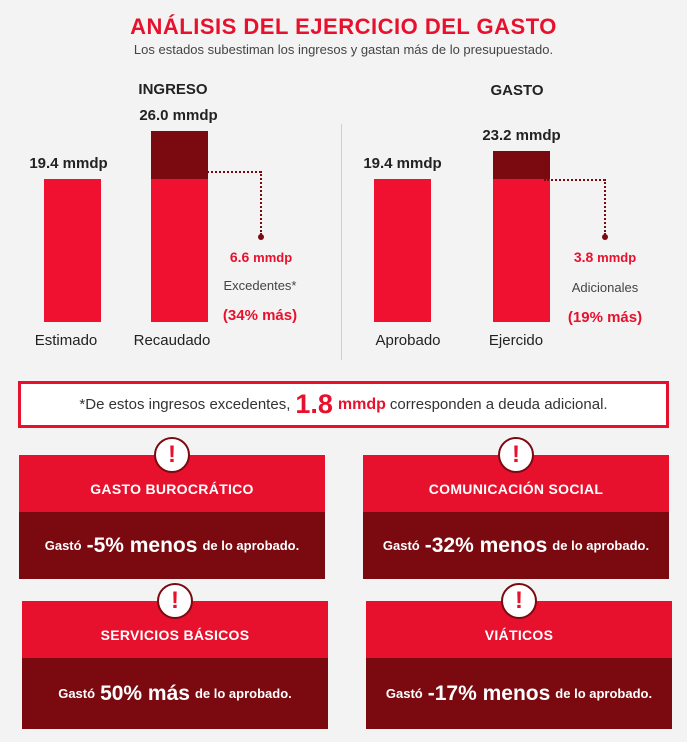 The height and width of the screenshot is (742, 687). What do you see at coordinates (583, 257) in the screenshot?
I see `annotation-number: 3.8` at bounding box center [583, 257].